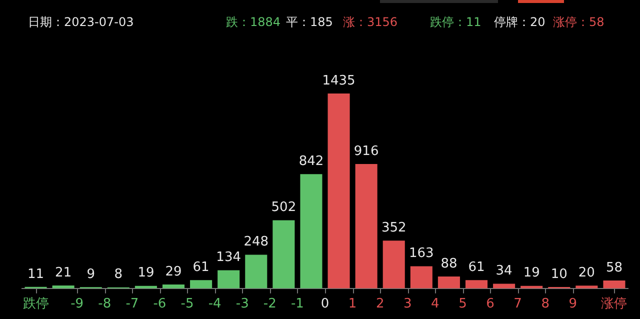 The height and width of the screenshot is (319, 640). I want to click on data-label: 58, so click(614, 268).